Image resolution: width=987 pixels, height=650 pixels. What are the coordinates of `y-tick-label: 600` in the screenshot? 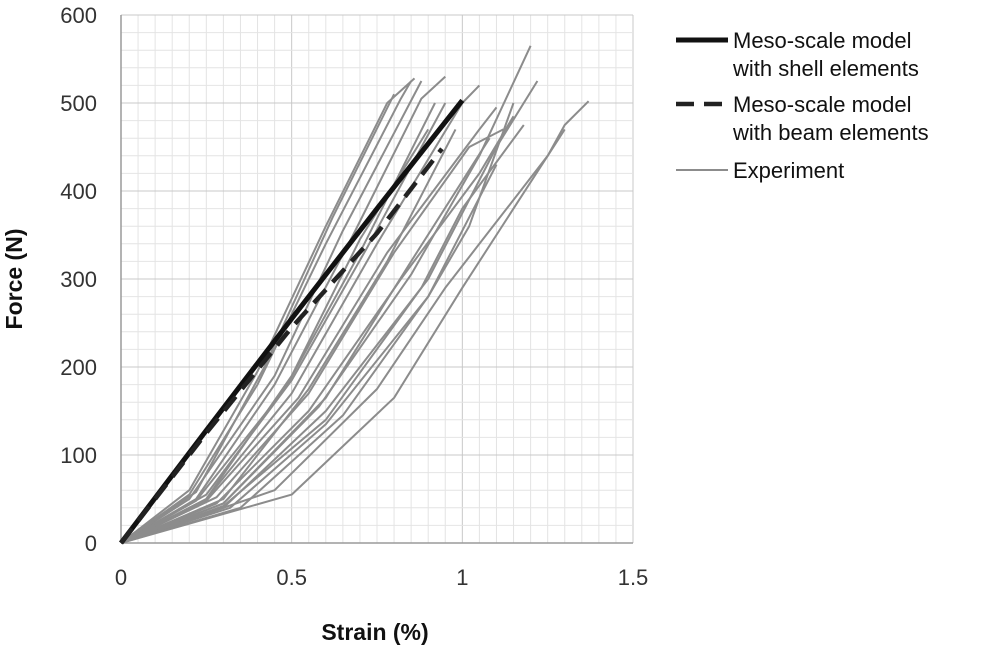 It's located at (78, 15).